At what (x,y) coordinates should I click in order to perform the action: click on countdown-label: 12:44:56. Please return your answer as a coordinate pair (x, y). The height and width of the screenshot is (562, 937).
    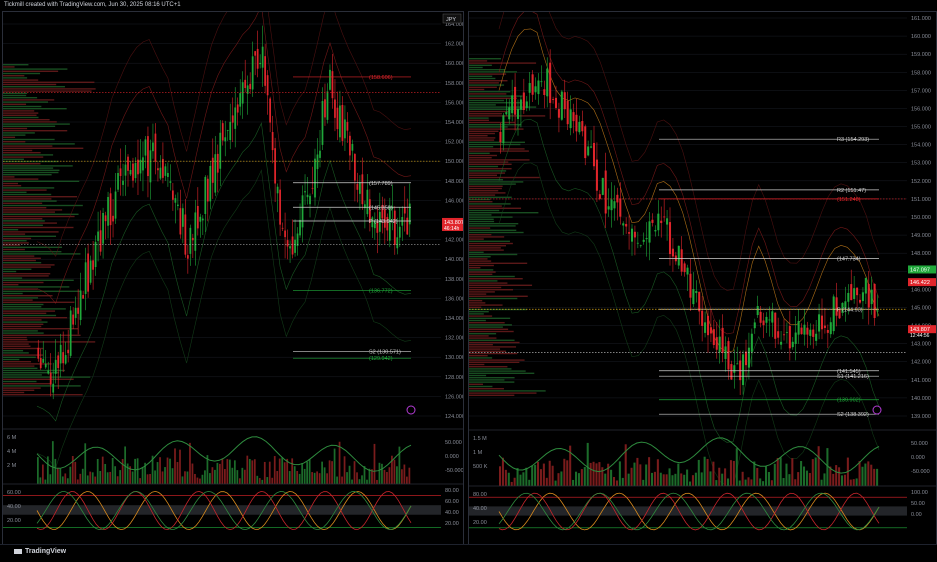
    Looking at the image, I should click on (920, 336).